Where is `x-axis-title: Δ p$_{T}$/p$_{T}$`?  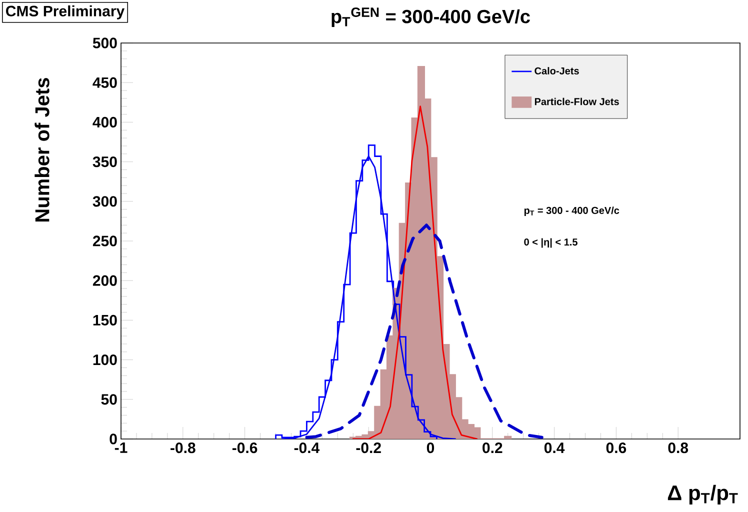
x-axis-title: Δ p$_{T}$/p$_{T}$ is located at coordinates (703, 494).